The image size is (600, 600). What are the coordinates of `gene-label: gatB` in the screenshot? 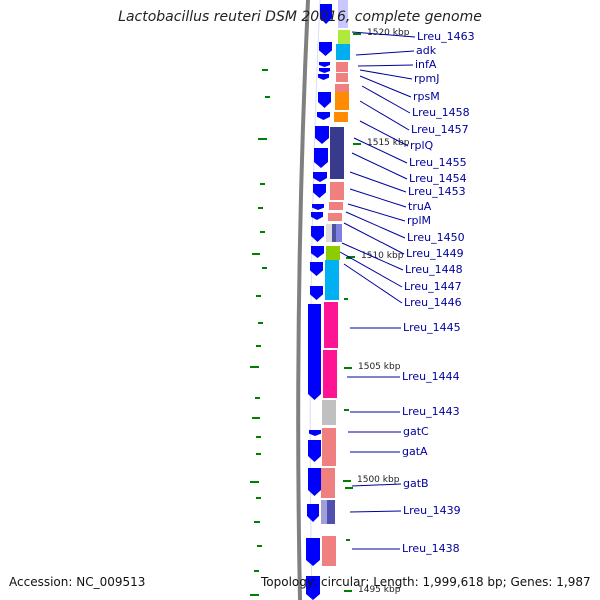 It's located at (416, 483).